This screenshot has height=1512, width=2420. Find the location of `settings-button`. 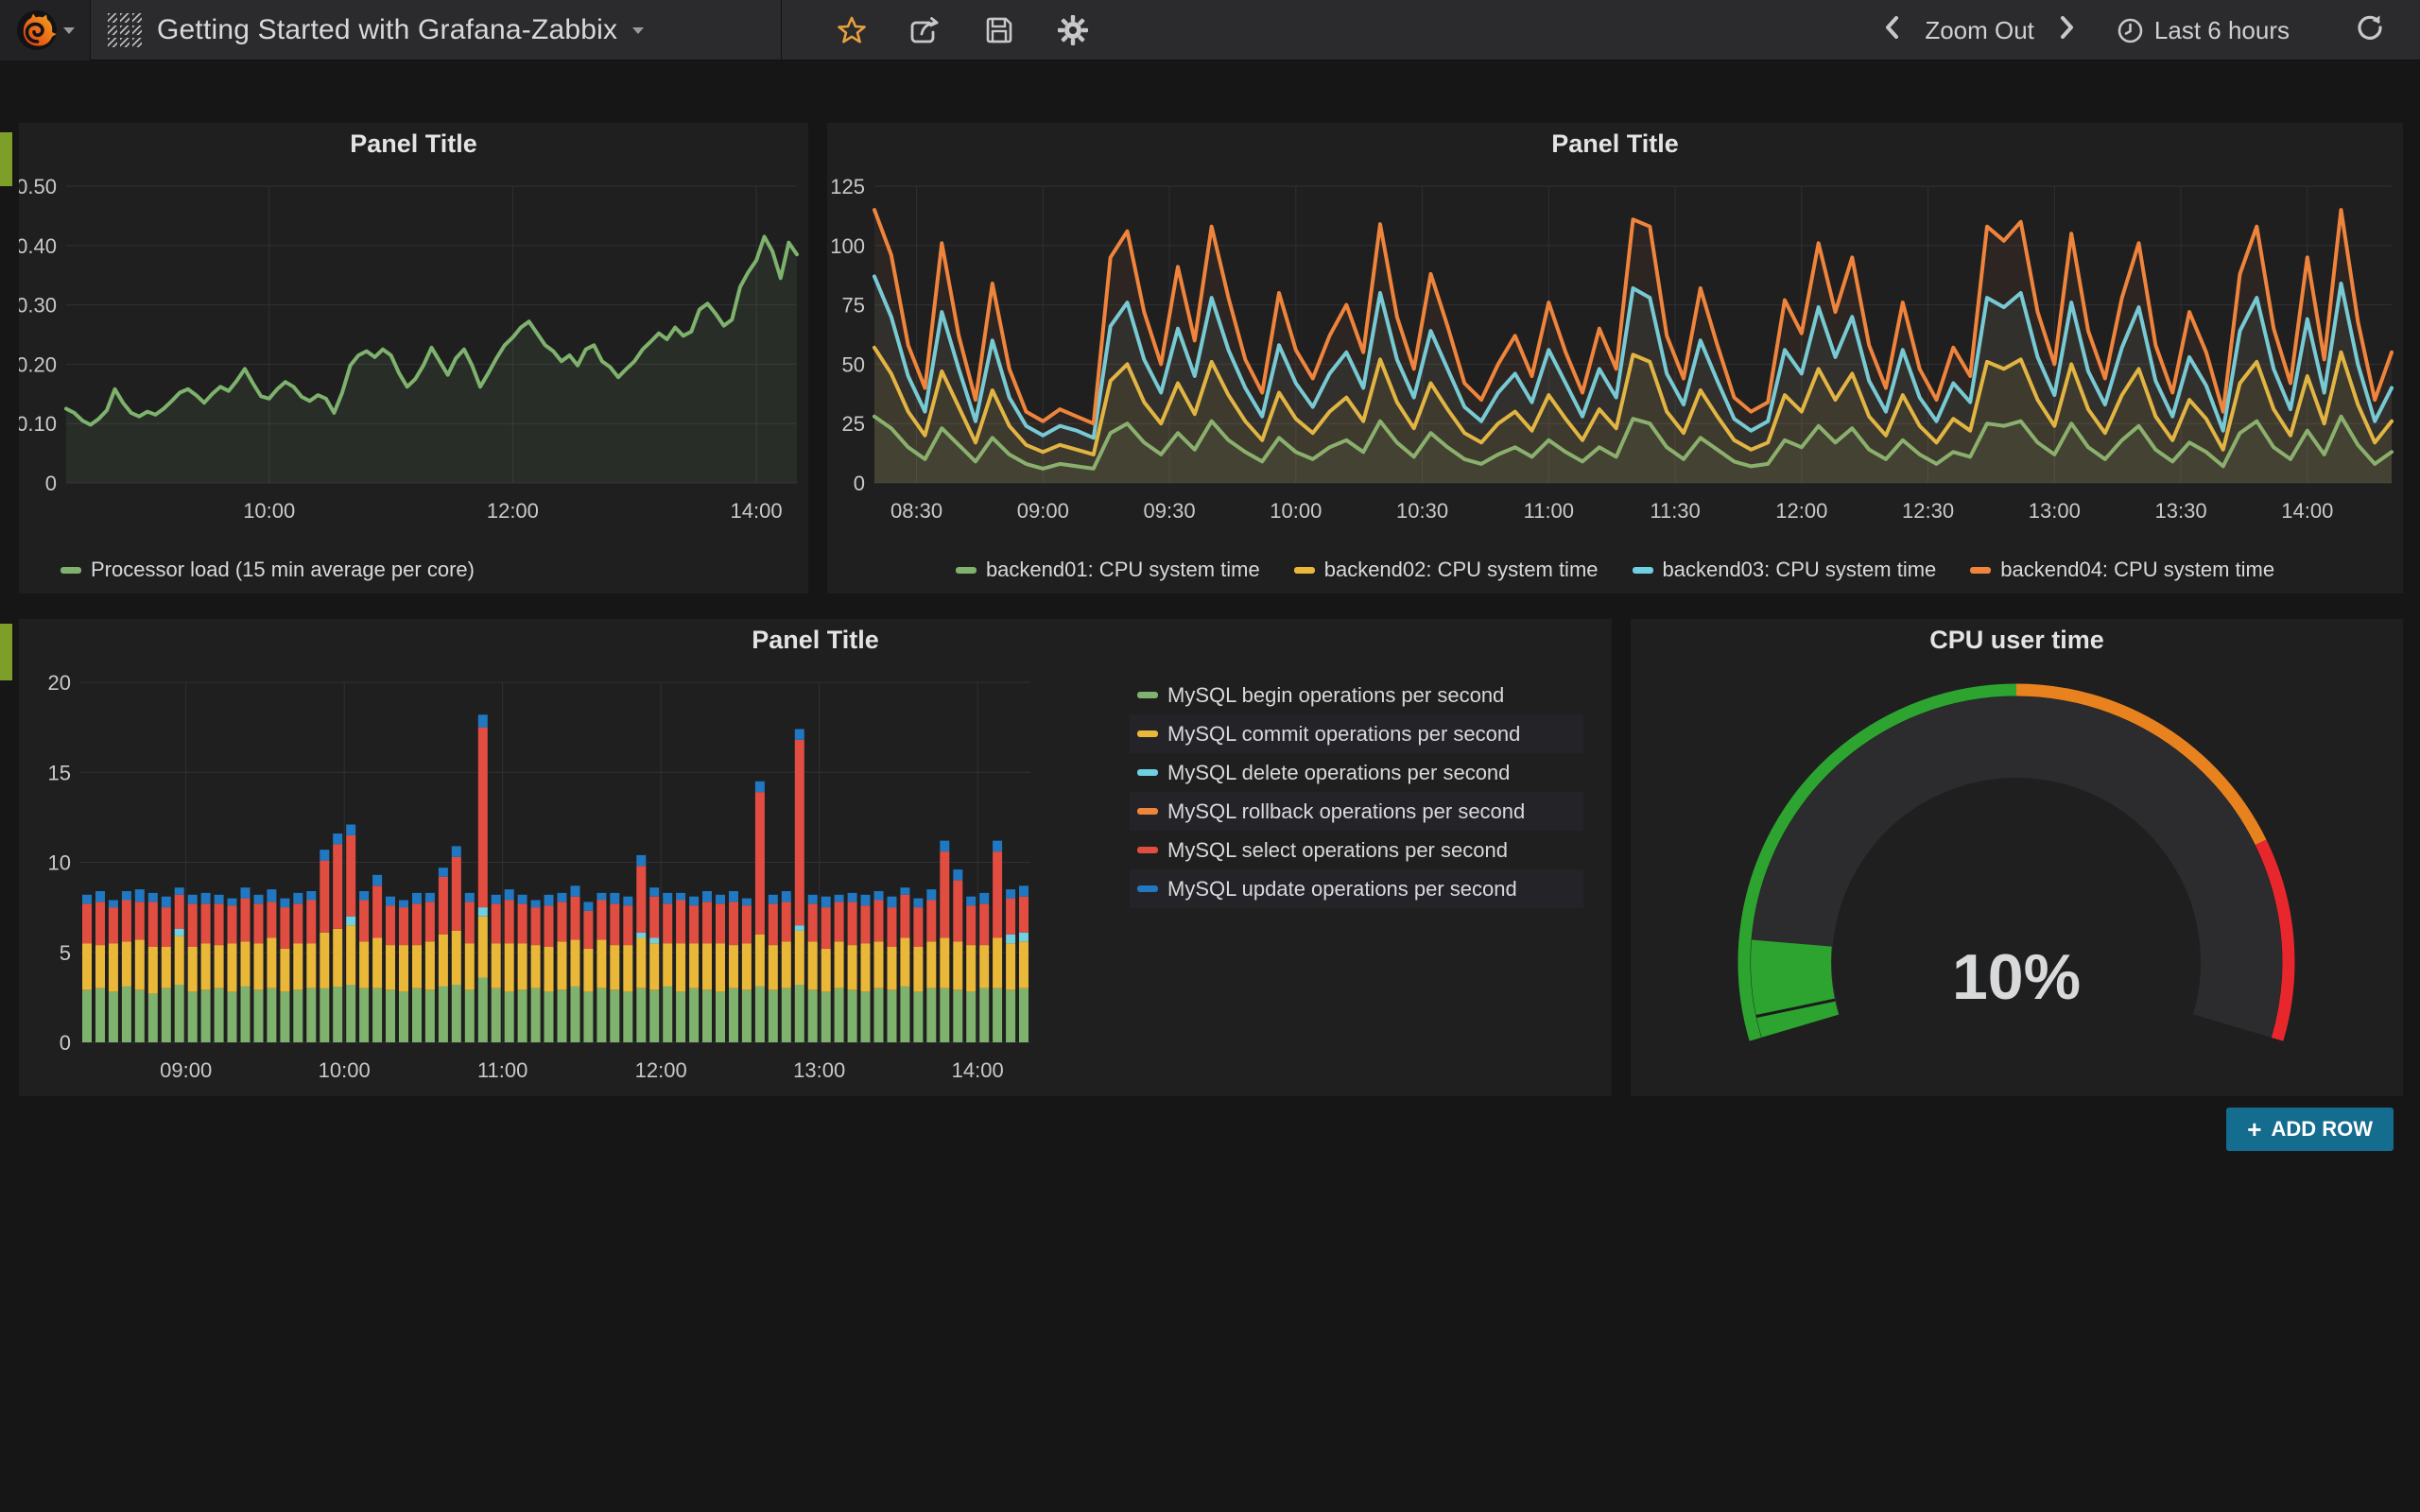

settings-button is located at coordinates (1073, 30).